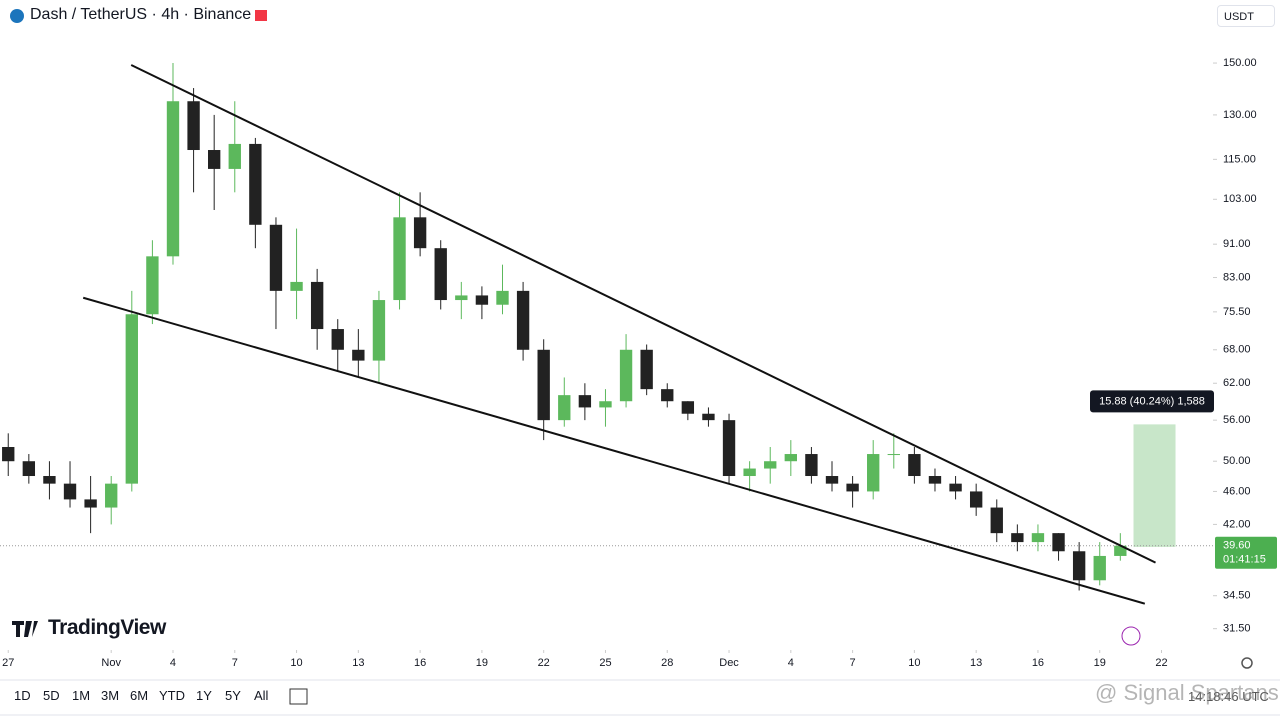  What do you see at coordinates (1240, 63) in the screenshot?
I see `y-tick-label: 150.00` at bounding box center [1240, 63].